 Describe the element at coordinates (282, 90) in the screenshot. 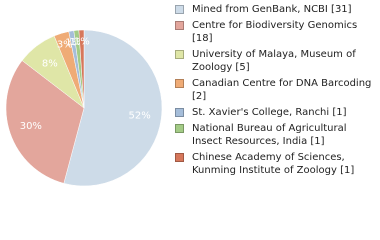

I see `legend-label: Canadian Centre for DNA Barcoding [2]` at that location.